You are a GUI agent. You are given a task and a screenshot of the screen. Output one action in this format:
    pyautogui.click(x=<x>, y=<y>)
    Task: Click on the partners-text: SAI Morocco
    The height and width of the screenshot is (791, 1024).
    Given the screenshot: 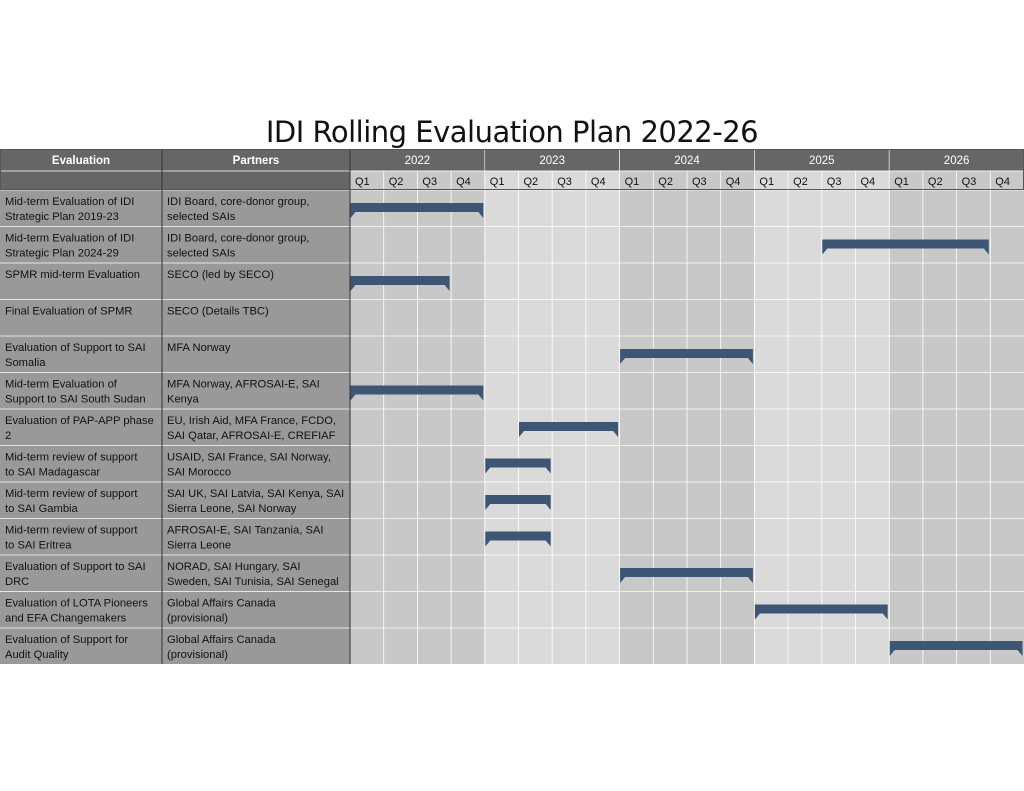 What is the action you would take?
    pyautogui.click(x=199, y=473)
    